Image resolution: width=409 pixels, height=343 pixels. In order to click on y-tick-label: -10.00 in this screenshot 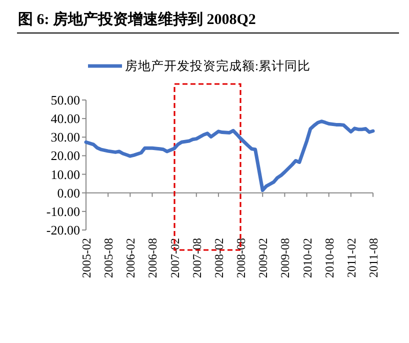, I will do `click(63, 211)`.